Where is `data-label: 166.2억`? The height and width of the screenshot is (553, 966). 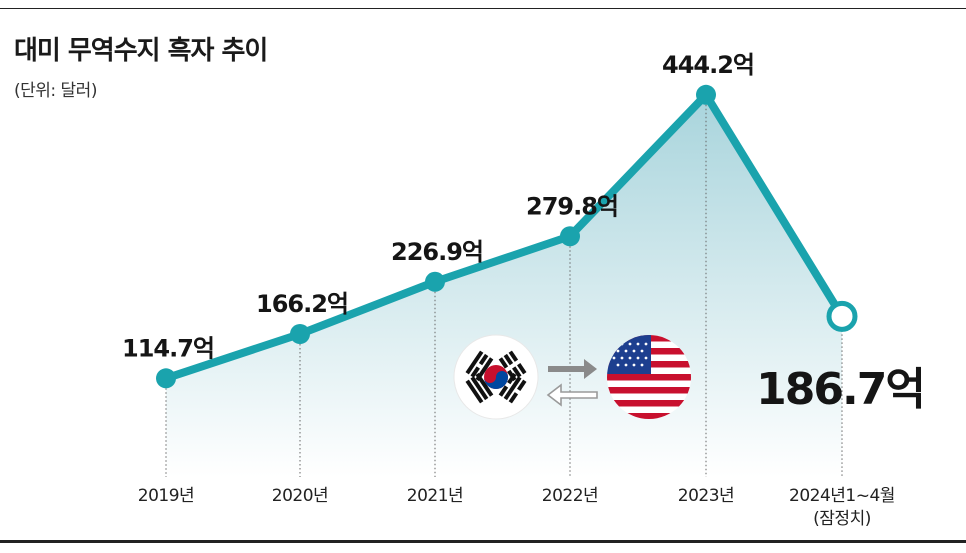 data-label: 166.2억 is located at coordinates (302, 304).